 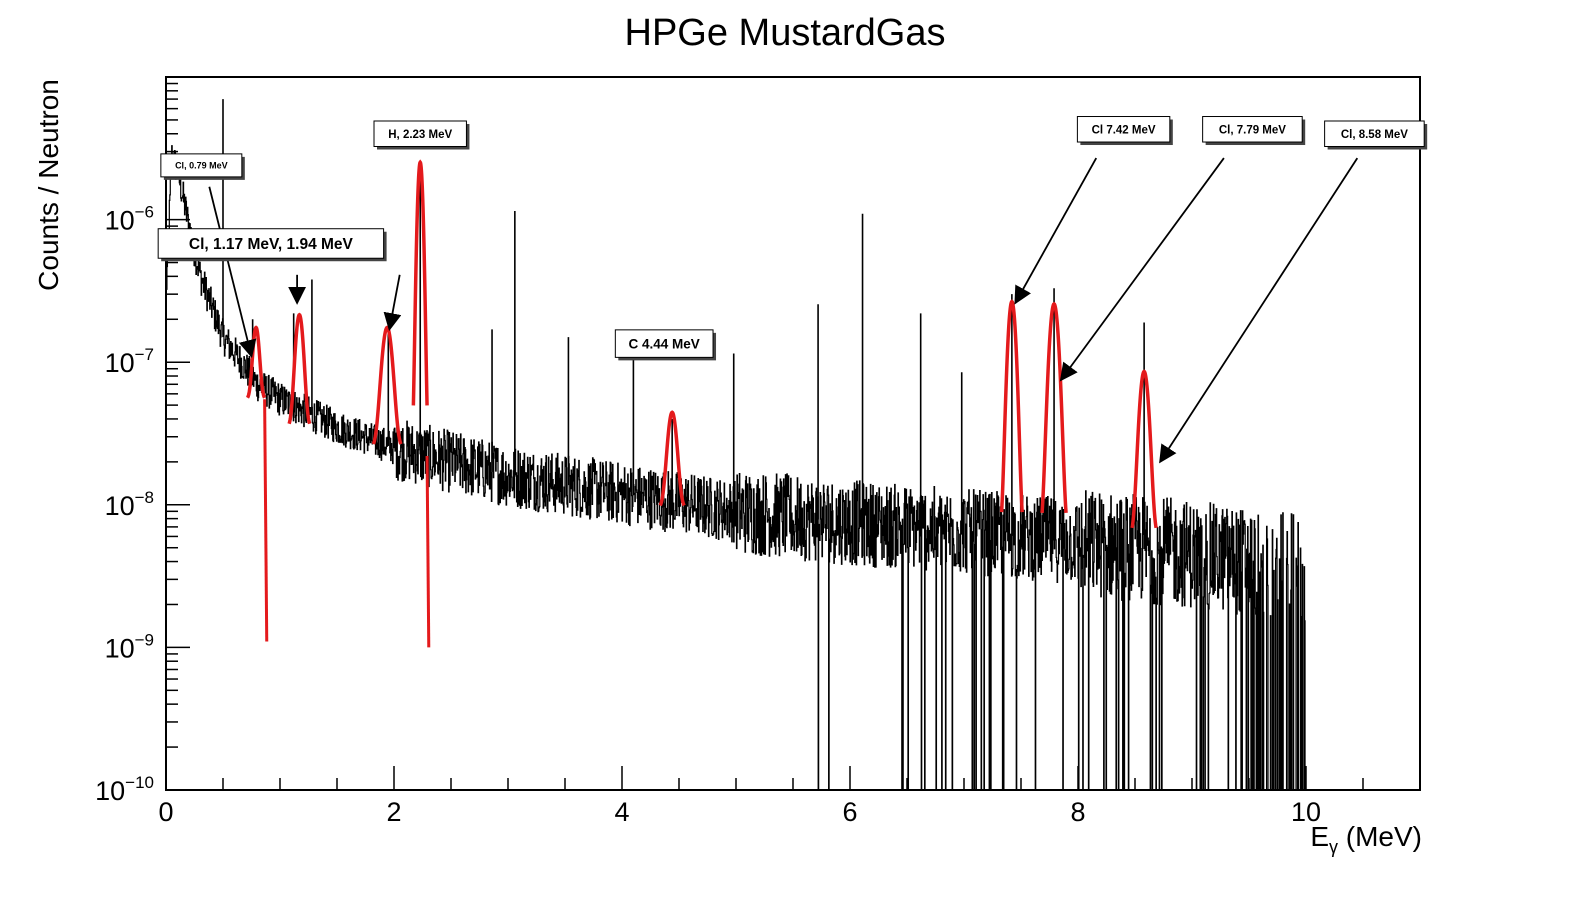 I want to click on annotation-label: H, 2.23 MeV, so click(x=420, y=135).